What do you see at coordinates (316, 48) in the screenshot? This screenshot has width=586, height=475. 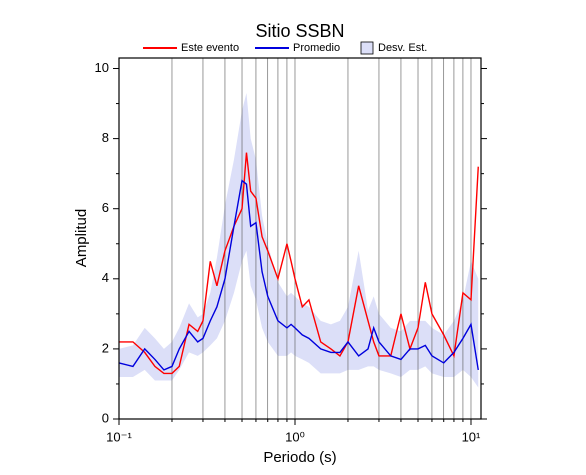 I see `legend-label: Promedio` at bounding box center [316, 48].